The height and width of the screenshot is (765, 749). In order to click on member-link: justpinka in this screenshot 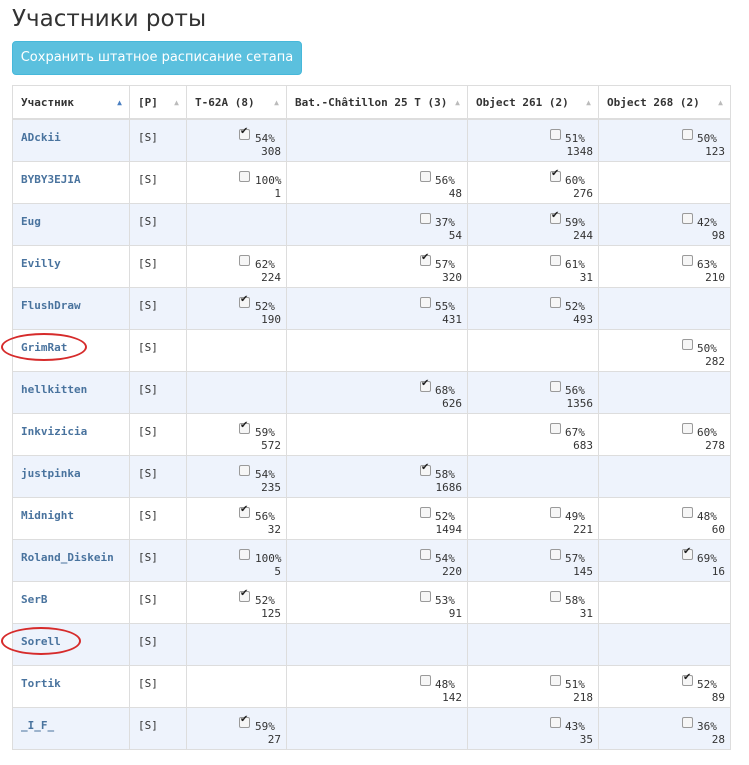, I will do `click(51, 473)`.